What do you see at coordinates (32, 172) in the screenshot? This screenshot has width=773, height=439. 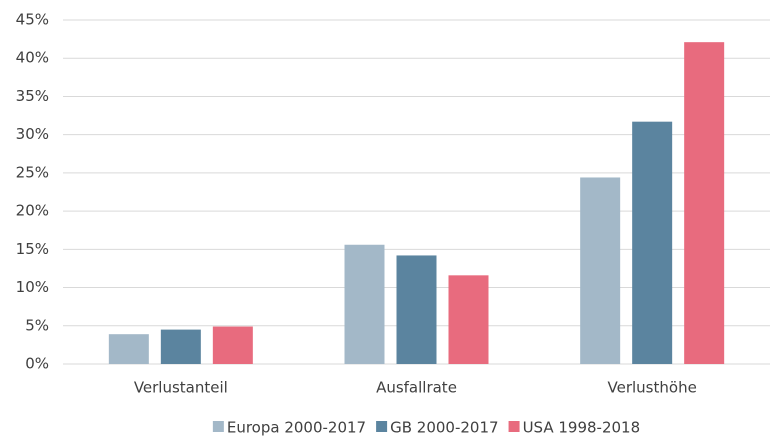 I see `y-tick-label: 25%` at bounding box center [32, 172].